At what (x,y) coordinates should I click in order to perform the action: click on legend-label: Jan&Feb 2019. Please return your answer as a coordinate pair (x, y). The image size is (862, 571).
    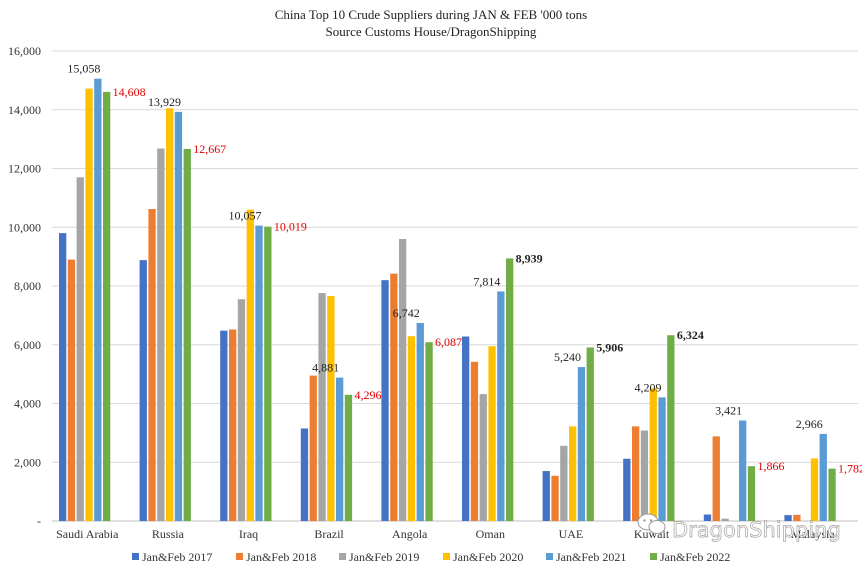
    Looking at the image, I should click on (384, 557).